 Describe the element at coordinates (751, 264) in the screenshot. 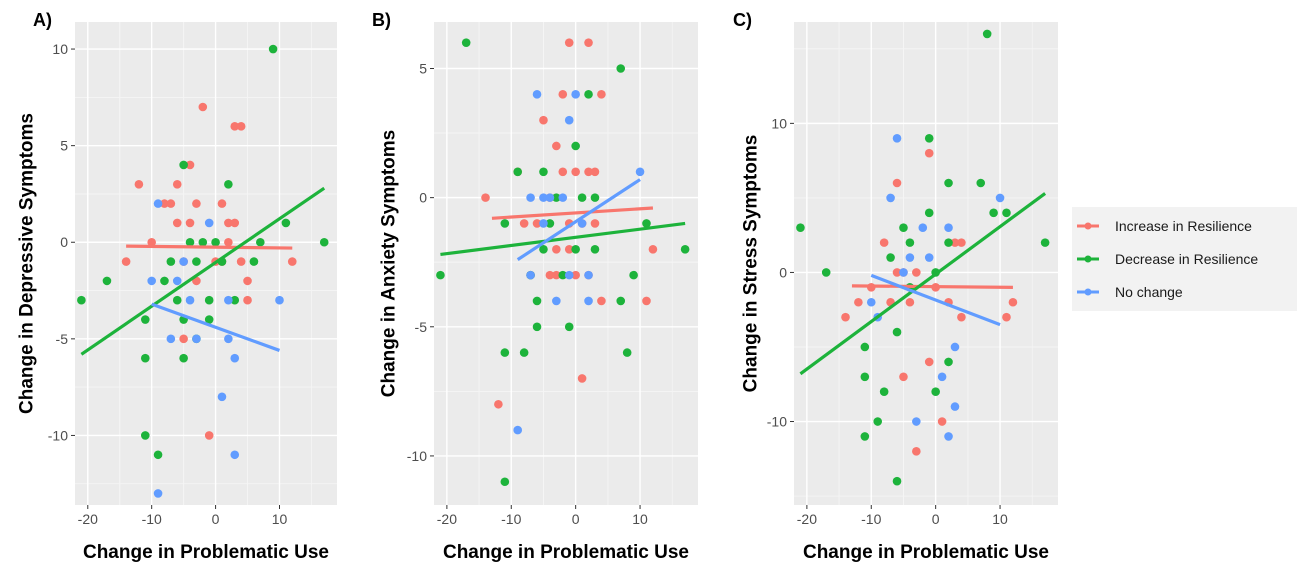

I see `y-axis-title: Change in Stress Symptoms` at that location.